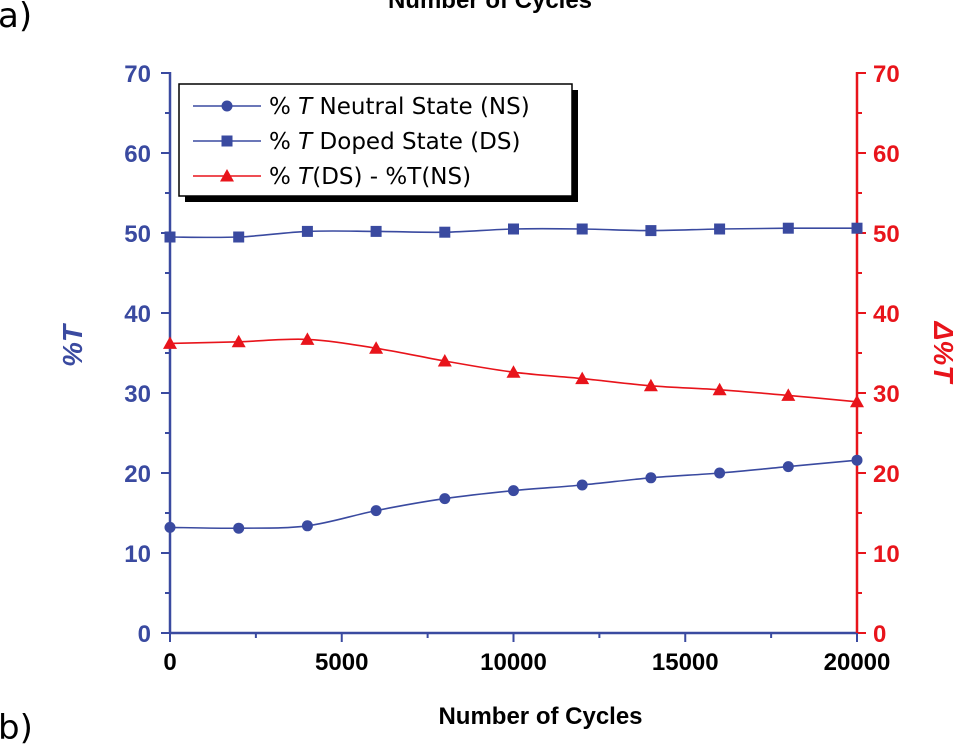 The height and width of the screenshot is (748, 965). Describe the element at coordinates (685, 662) in the screenshot. I see `x-tick-label: 15000` at that location.